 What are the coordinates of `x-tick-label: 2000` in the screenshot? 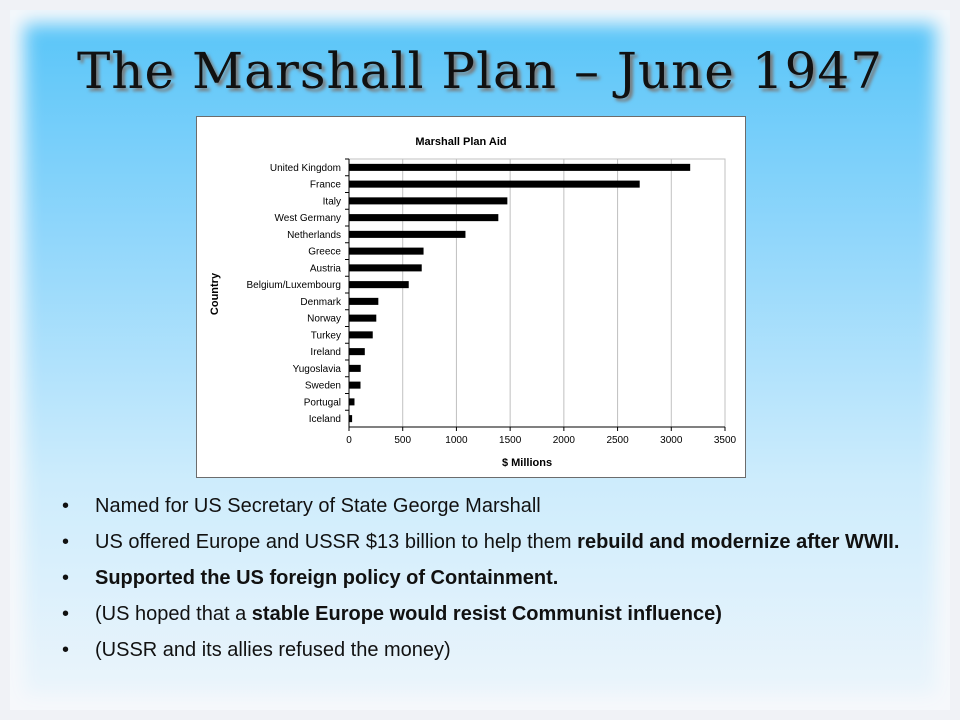 It's located at (564, 440).